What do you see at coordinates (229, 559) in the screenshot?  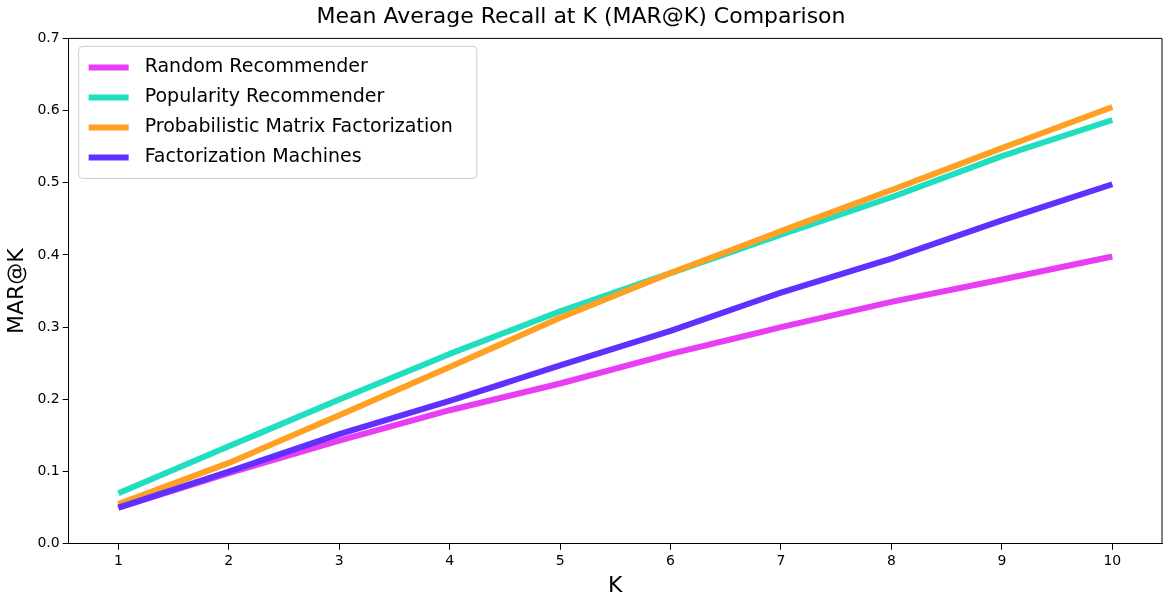 I see `x-tick-label: 2` at bounding box center [229, 559].